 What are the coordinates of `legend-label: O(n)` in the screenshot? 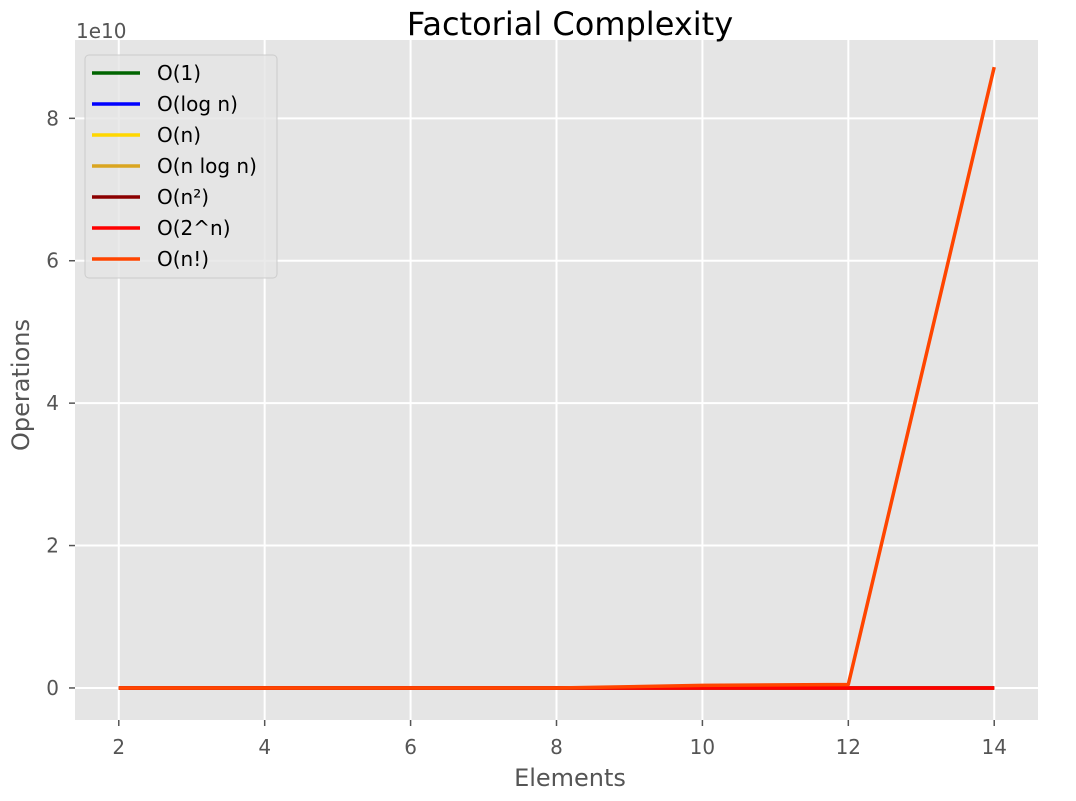 It's located at (179, 135).